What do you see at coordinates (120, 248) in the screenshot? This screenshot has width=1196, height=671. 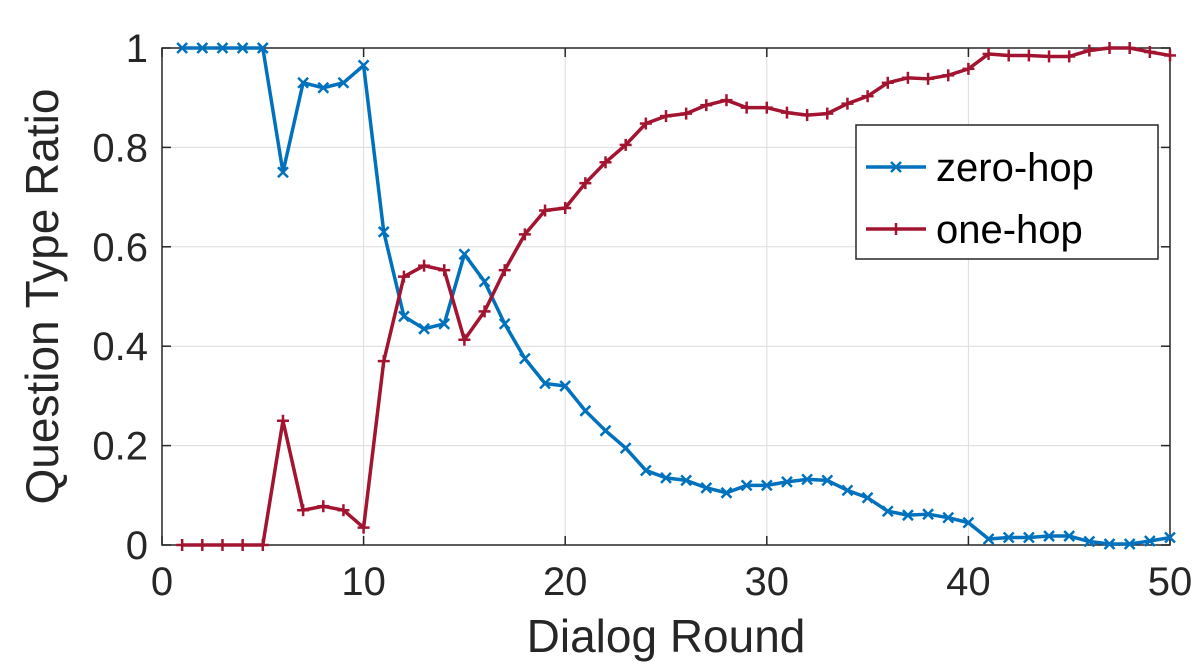 I see `y-tick-label: 0.6` at bounding box center [120, 248].